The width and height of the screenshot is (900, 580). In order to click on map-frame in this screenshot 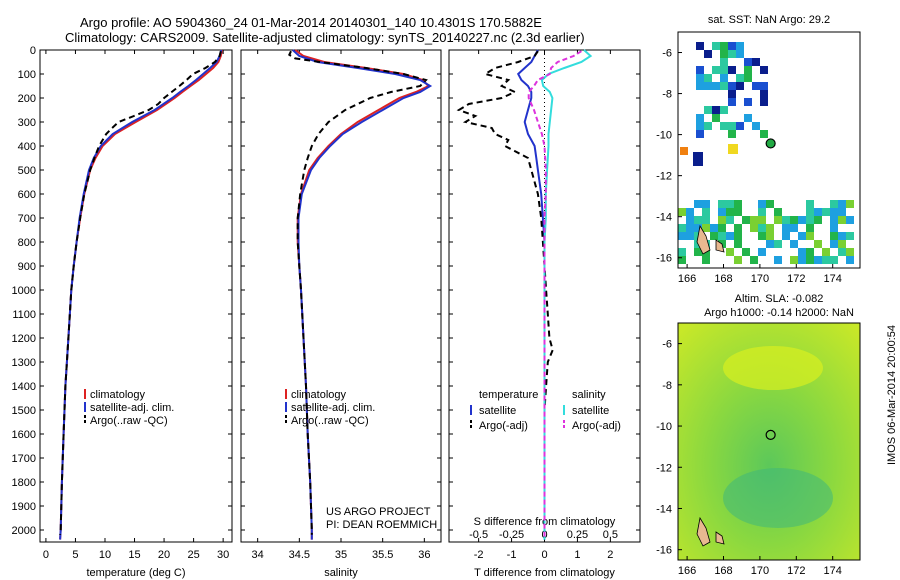, I will do `click(769, 150)`.